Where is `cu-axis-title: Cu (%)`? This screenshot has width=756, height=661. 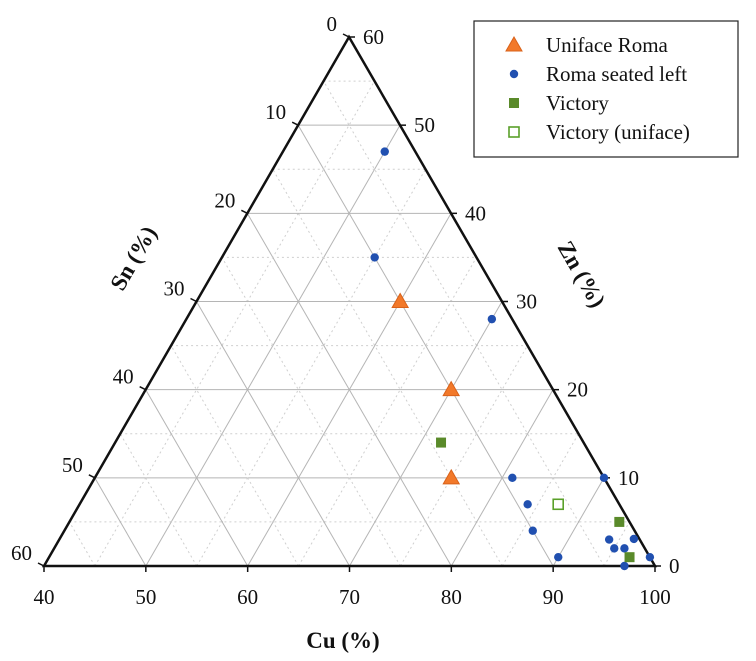 cu-axis-title: Cu (%) is located at coordinates (342, 640).